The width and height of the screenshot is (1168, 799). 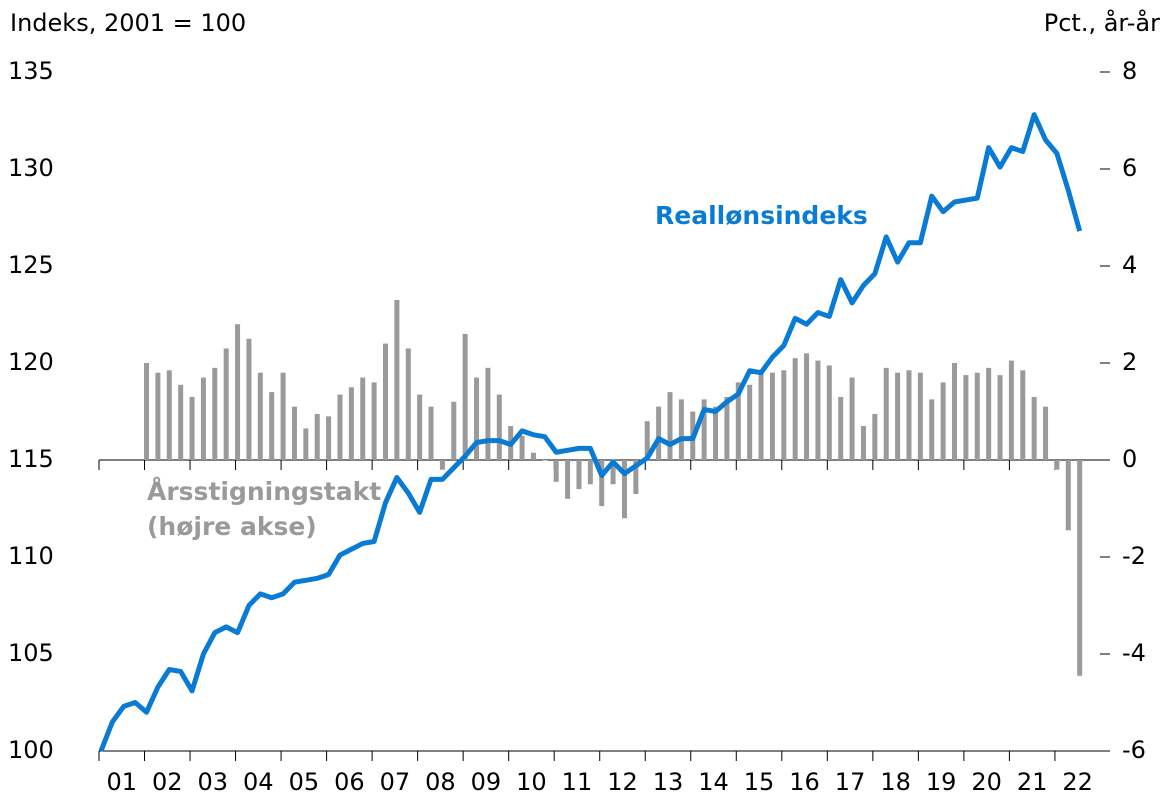 I want to click on y2-tick-label: 4, so click(x=1129, y=265).